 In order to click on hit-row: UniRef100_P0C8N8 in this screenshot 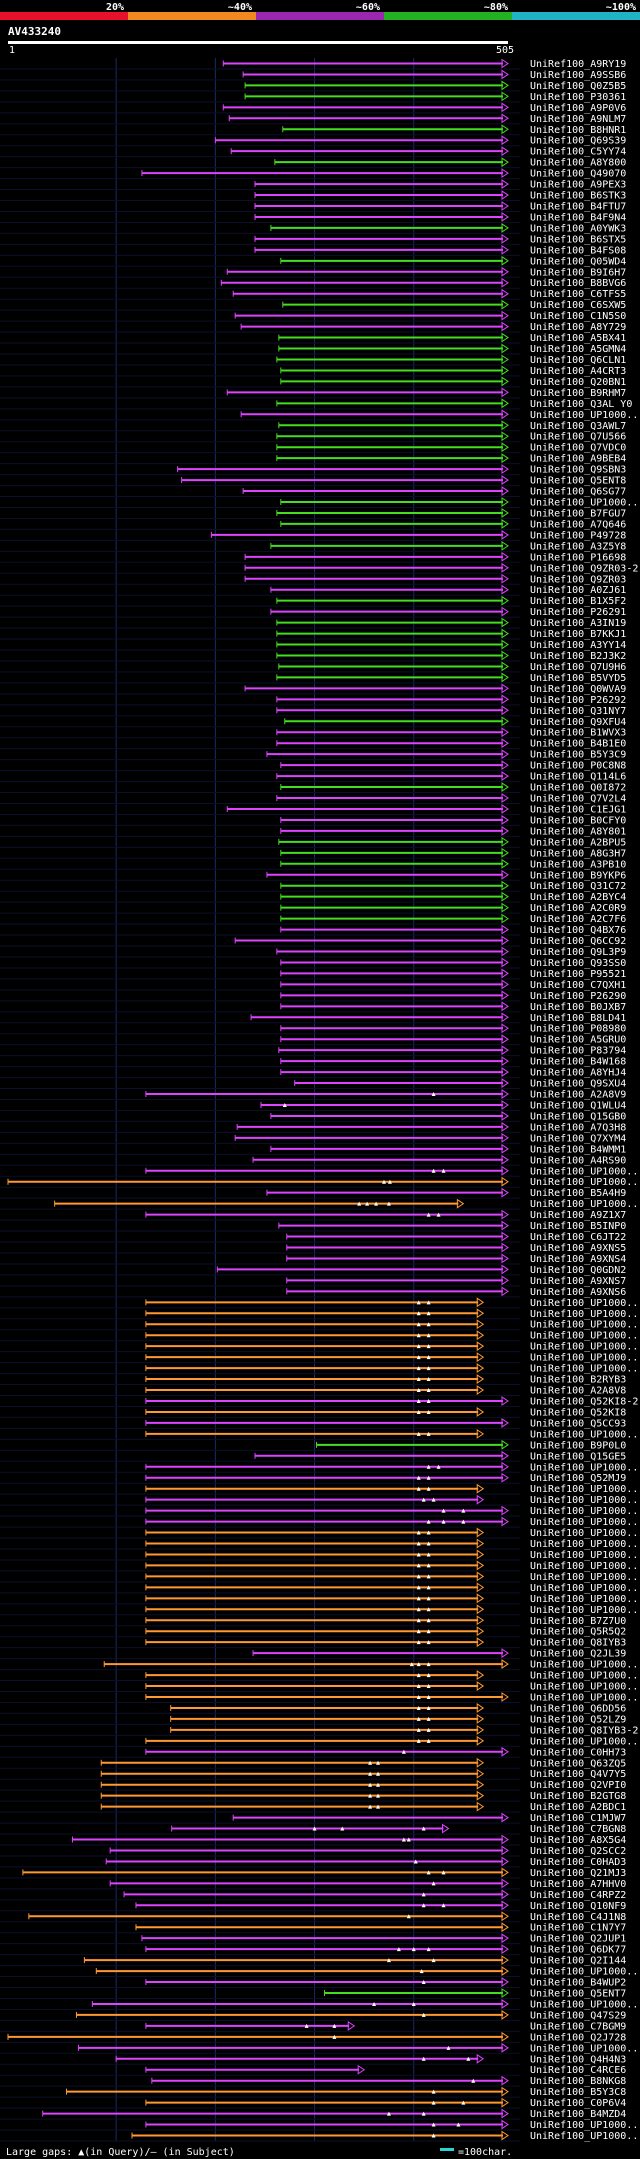, I will do `click(313, 766)`.